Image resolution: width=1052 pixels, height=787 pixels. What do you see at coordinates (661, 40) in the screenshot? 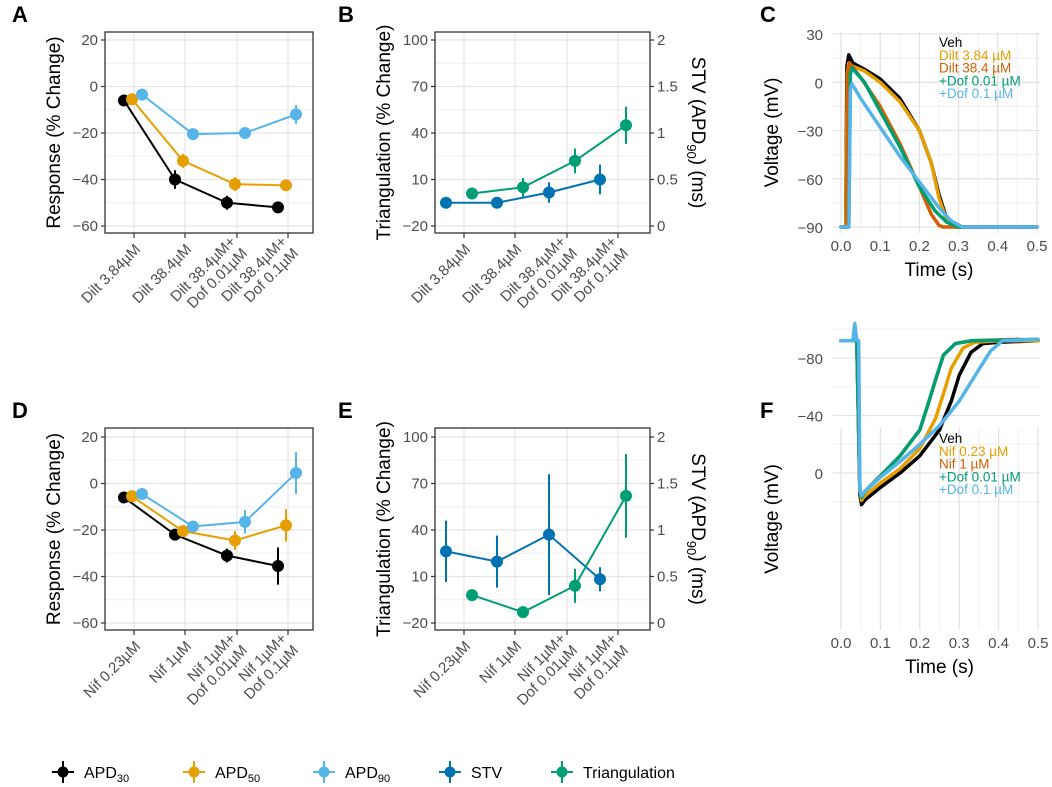
I see `y-right-tick-label: 2` at bounding box center [661, 40].